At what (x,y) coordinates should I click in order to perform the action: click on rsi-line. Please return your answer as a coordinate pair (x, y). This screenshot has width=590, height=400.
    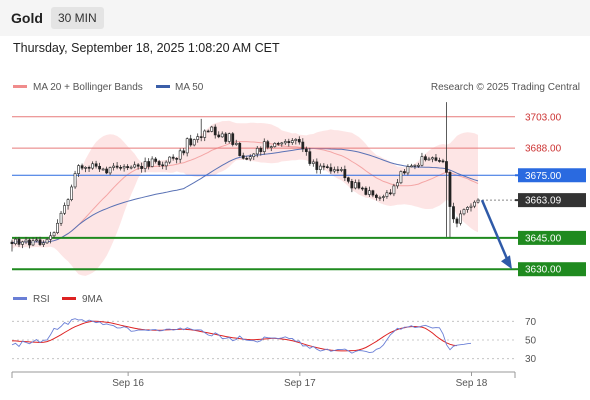
    Looking at the image, I should click on (241, 336).